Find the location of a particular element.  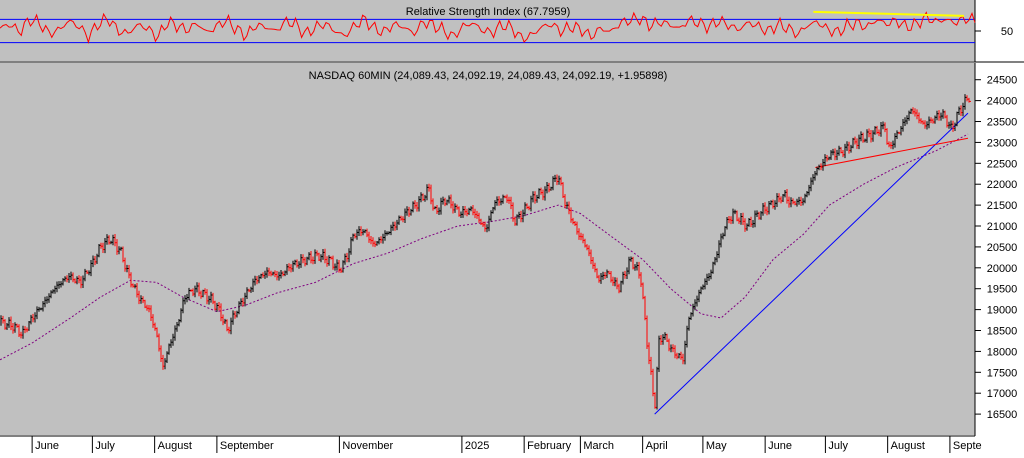

price-y-tick-label: 23500 is located at coordinates (1002, 123).